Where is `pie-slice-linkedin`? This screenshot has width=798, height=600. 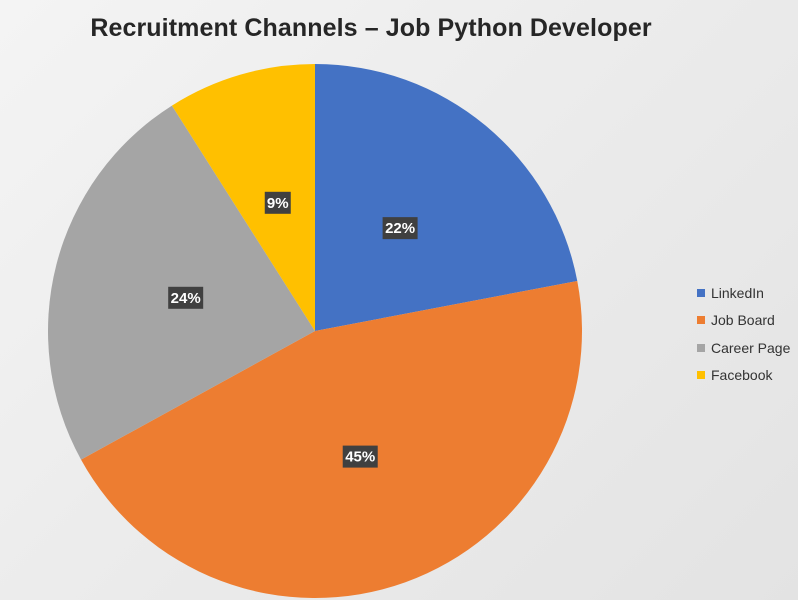
pie-slice-linkedin is located at coordinates (446, 197).